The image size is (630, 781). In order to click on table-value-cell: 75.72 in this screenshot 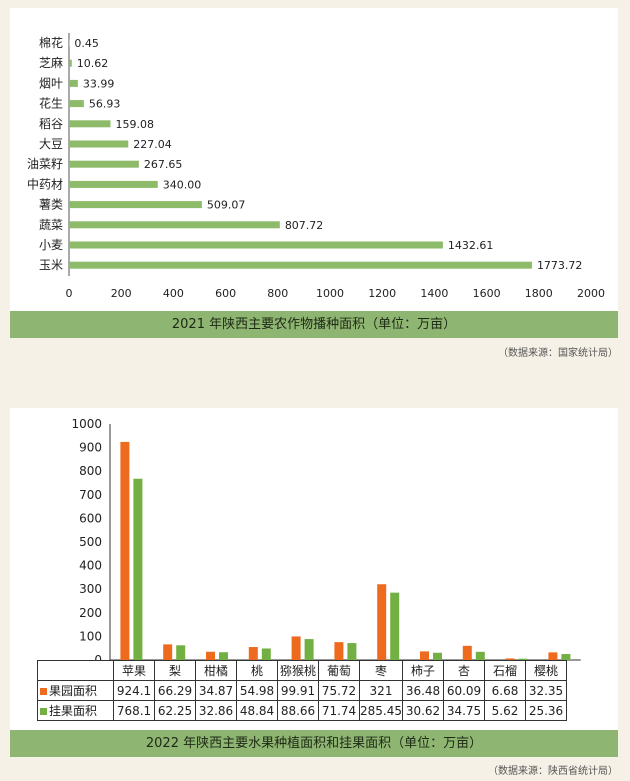, I will do `click(339, 690)`.